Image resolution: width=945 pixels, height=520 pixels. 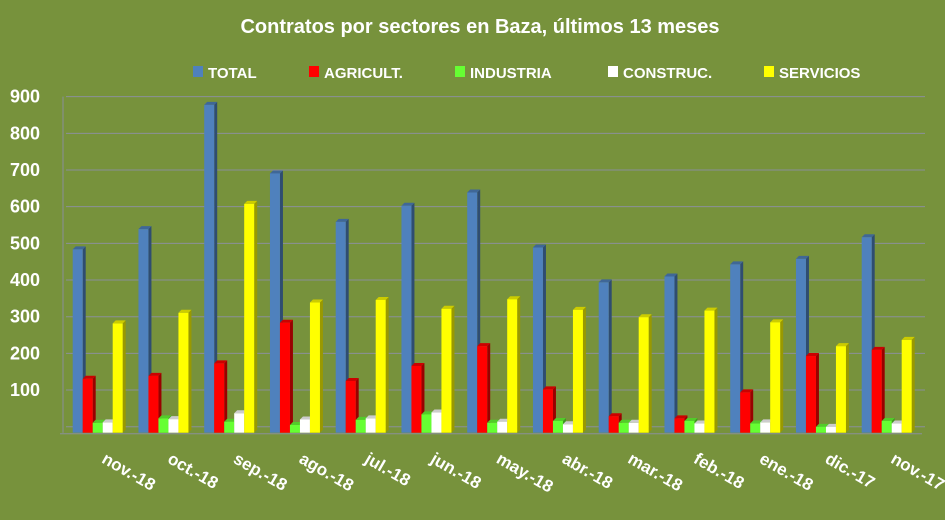 I want to click on x-tick-label: sep.-18, so click(x=260, y=472).